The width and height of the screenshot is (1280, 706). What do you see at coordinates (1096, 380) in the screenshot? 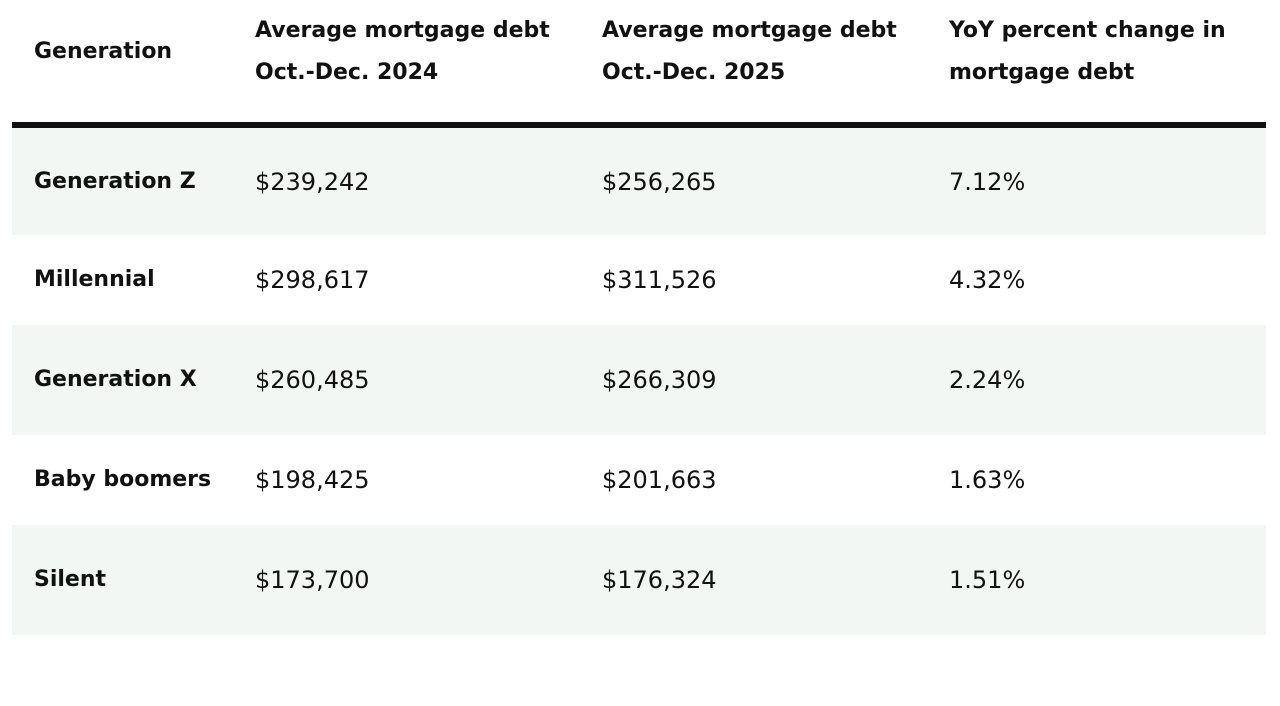
I see `table-cell: 2.24%` at bounding box center [1096, 380].